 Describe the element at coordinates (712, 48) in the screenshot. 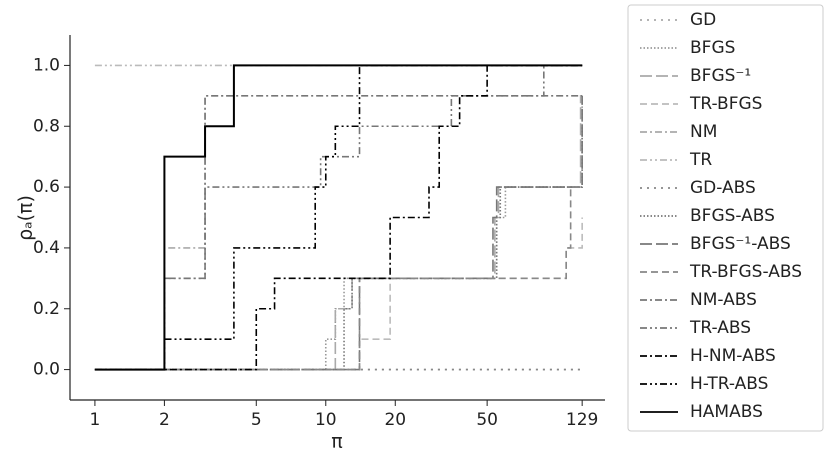

I see `legend-label: BFGS` at that location.